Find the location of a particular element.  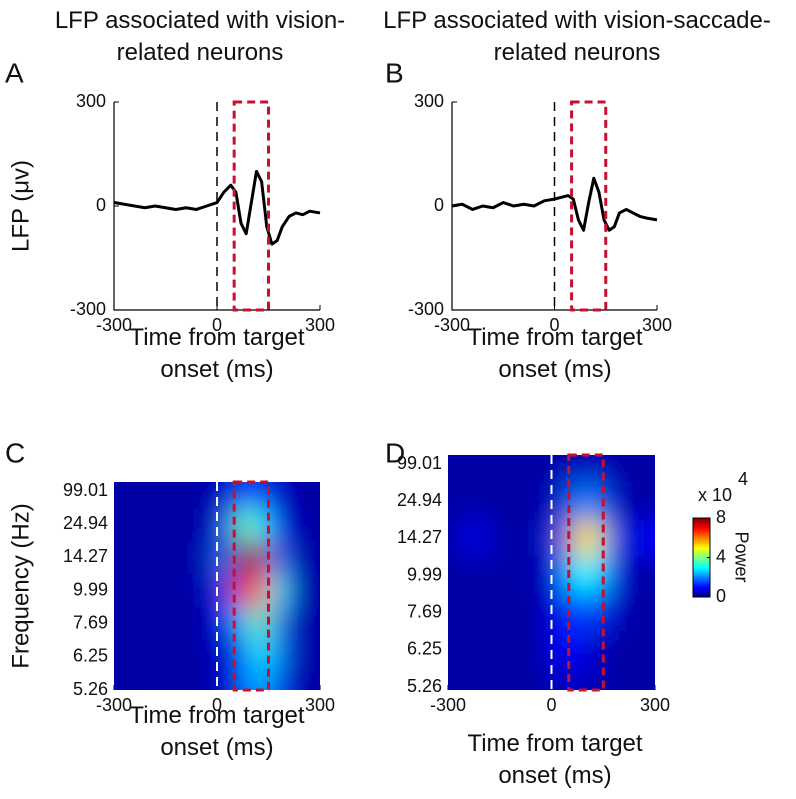

y-tick-label: 5.26 is located at coordinates (90, 689).